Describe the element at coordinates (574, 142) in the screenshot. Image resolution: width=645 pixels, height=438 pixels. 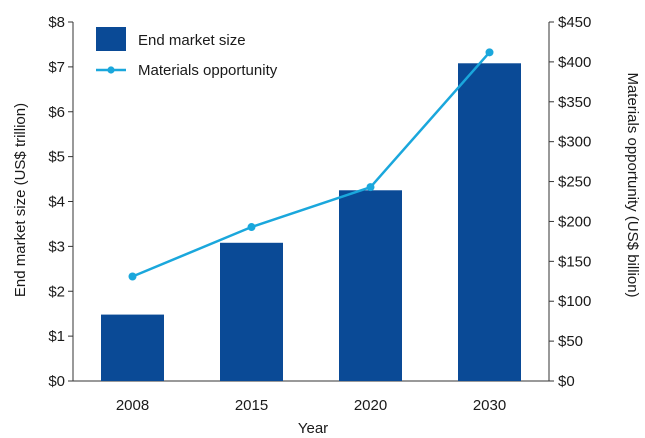
I see `y-right-tick-label: $300` at that location.